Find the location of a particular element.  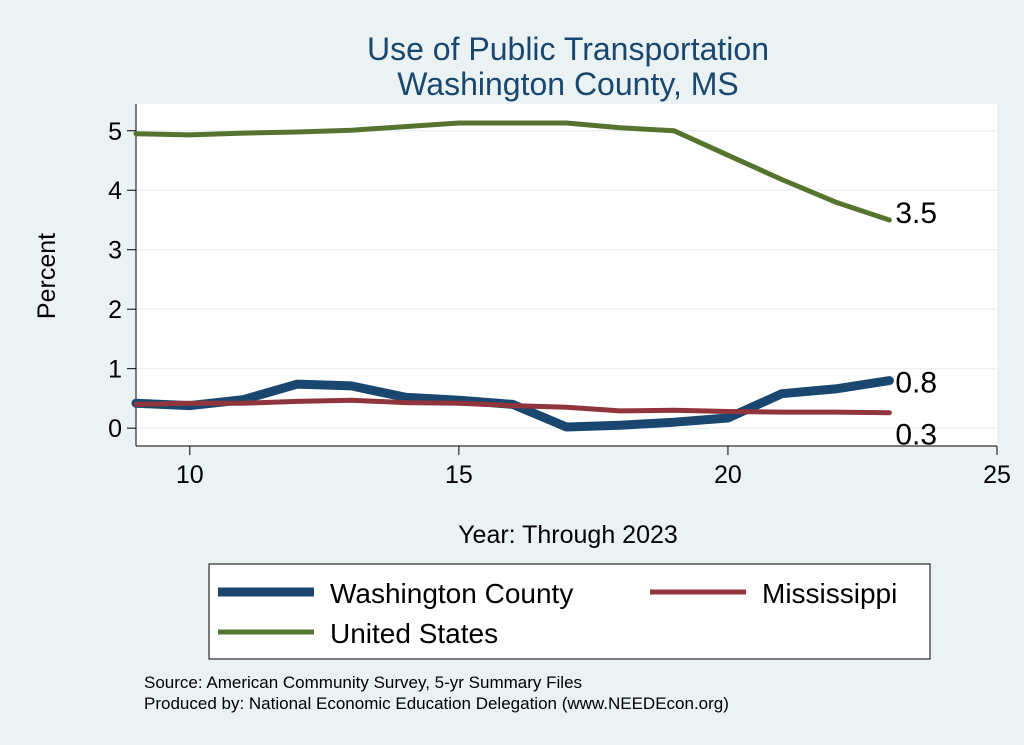

x-tick-label-0: 10 is located at coordinates (190, 475).